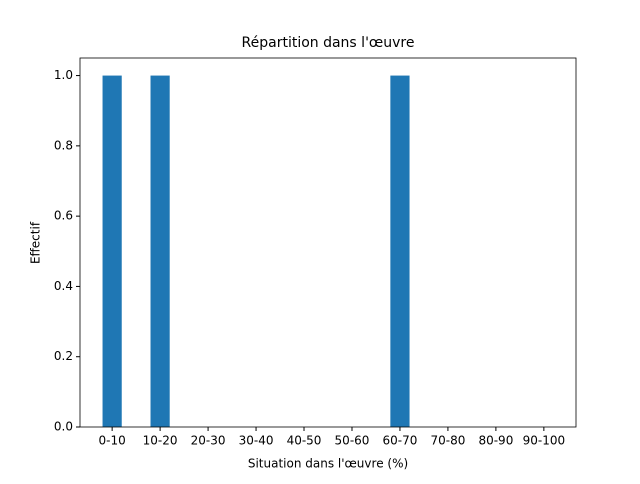 This screenshot has height=484, width=640. What do you see at coordinates (352, 441) in the screenshot?
I see `x-tick-label: 50-60` at bounding box center [352, 441].